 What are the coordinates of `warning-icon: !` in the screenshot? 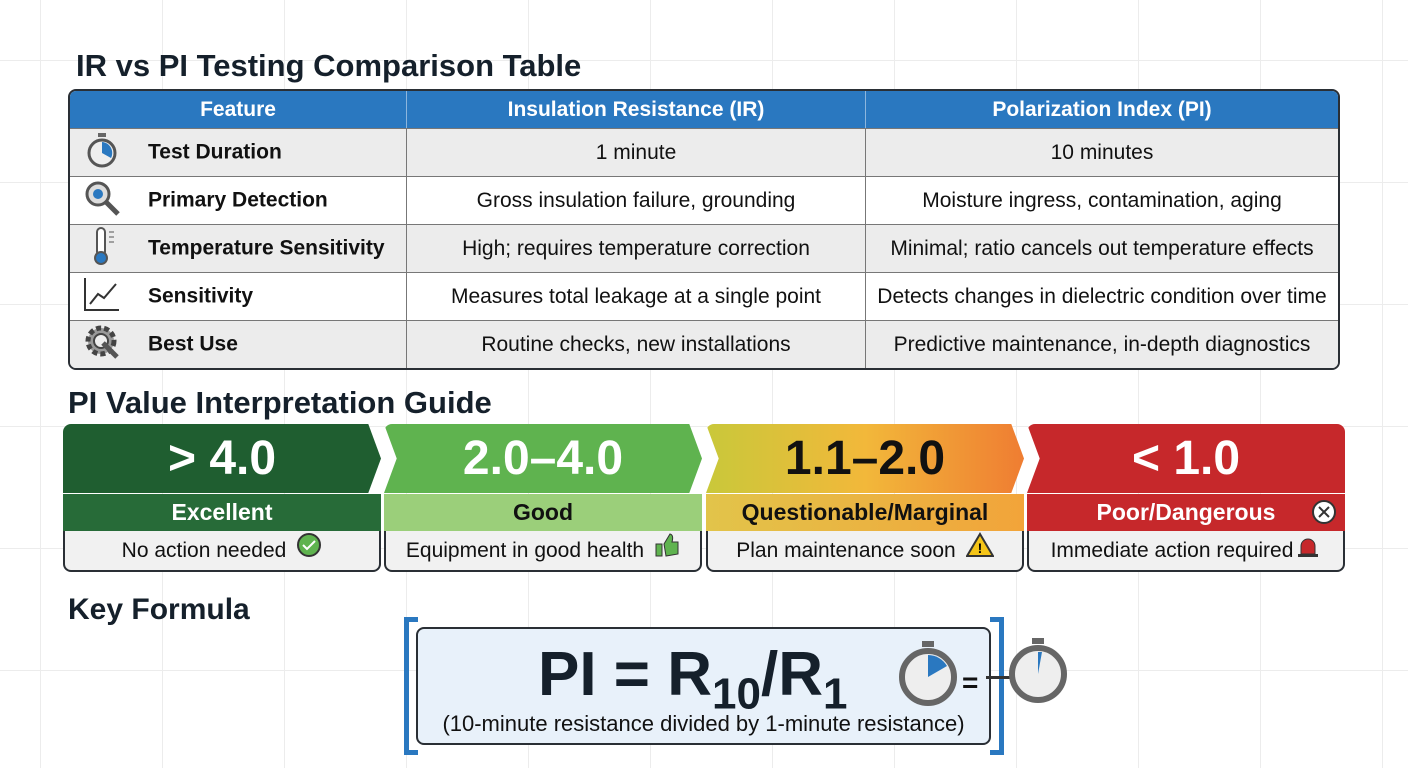 It's located at (979, 551).